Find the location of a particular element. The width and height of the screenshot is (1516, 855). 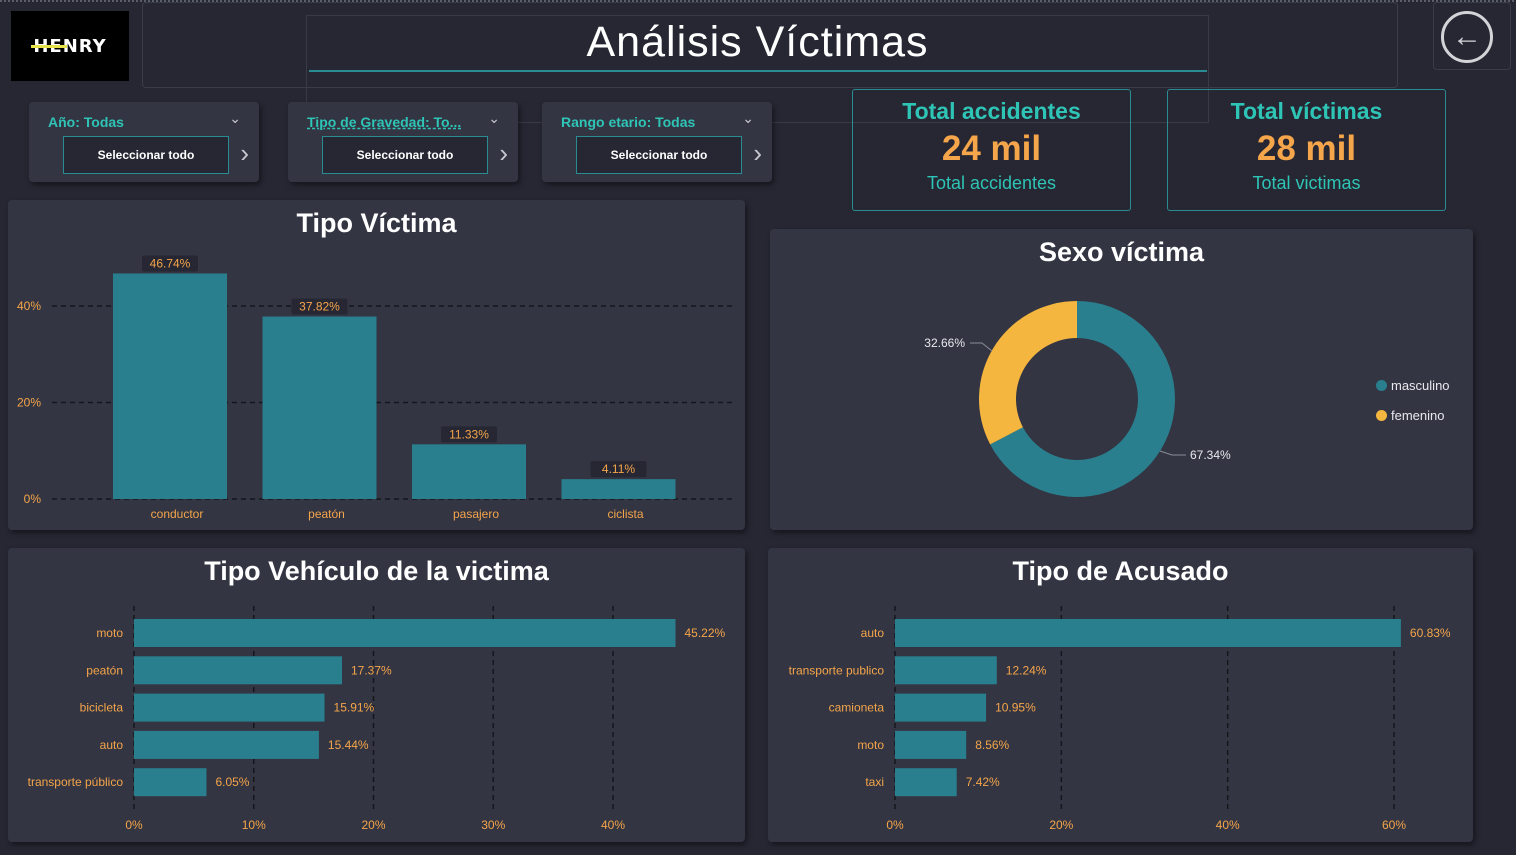

x-category-label: conductor is located at coordinates (177, 514).